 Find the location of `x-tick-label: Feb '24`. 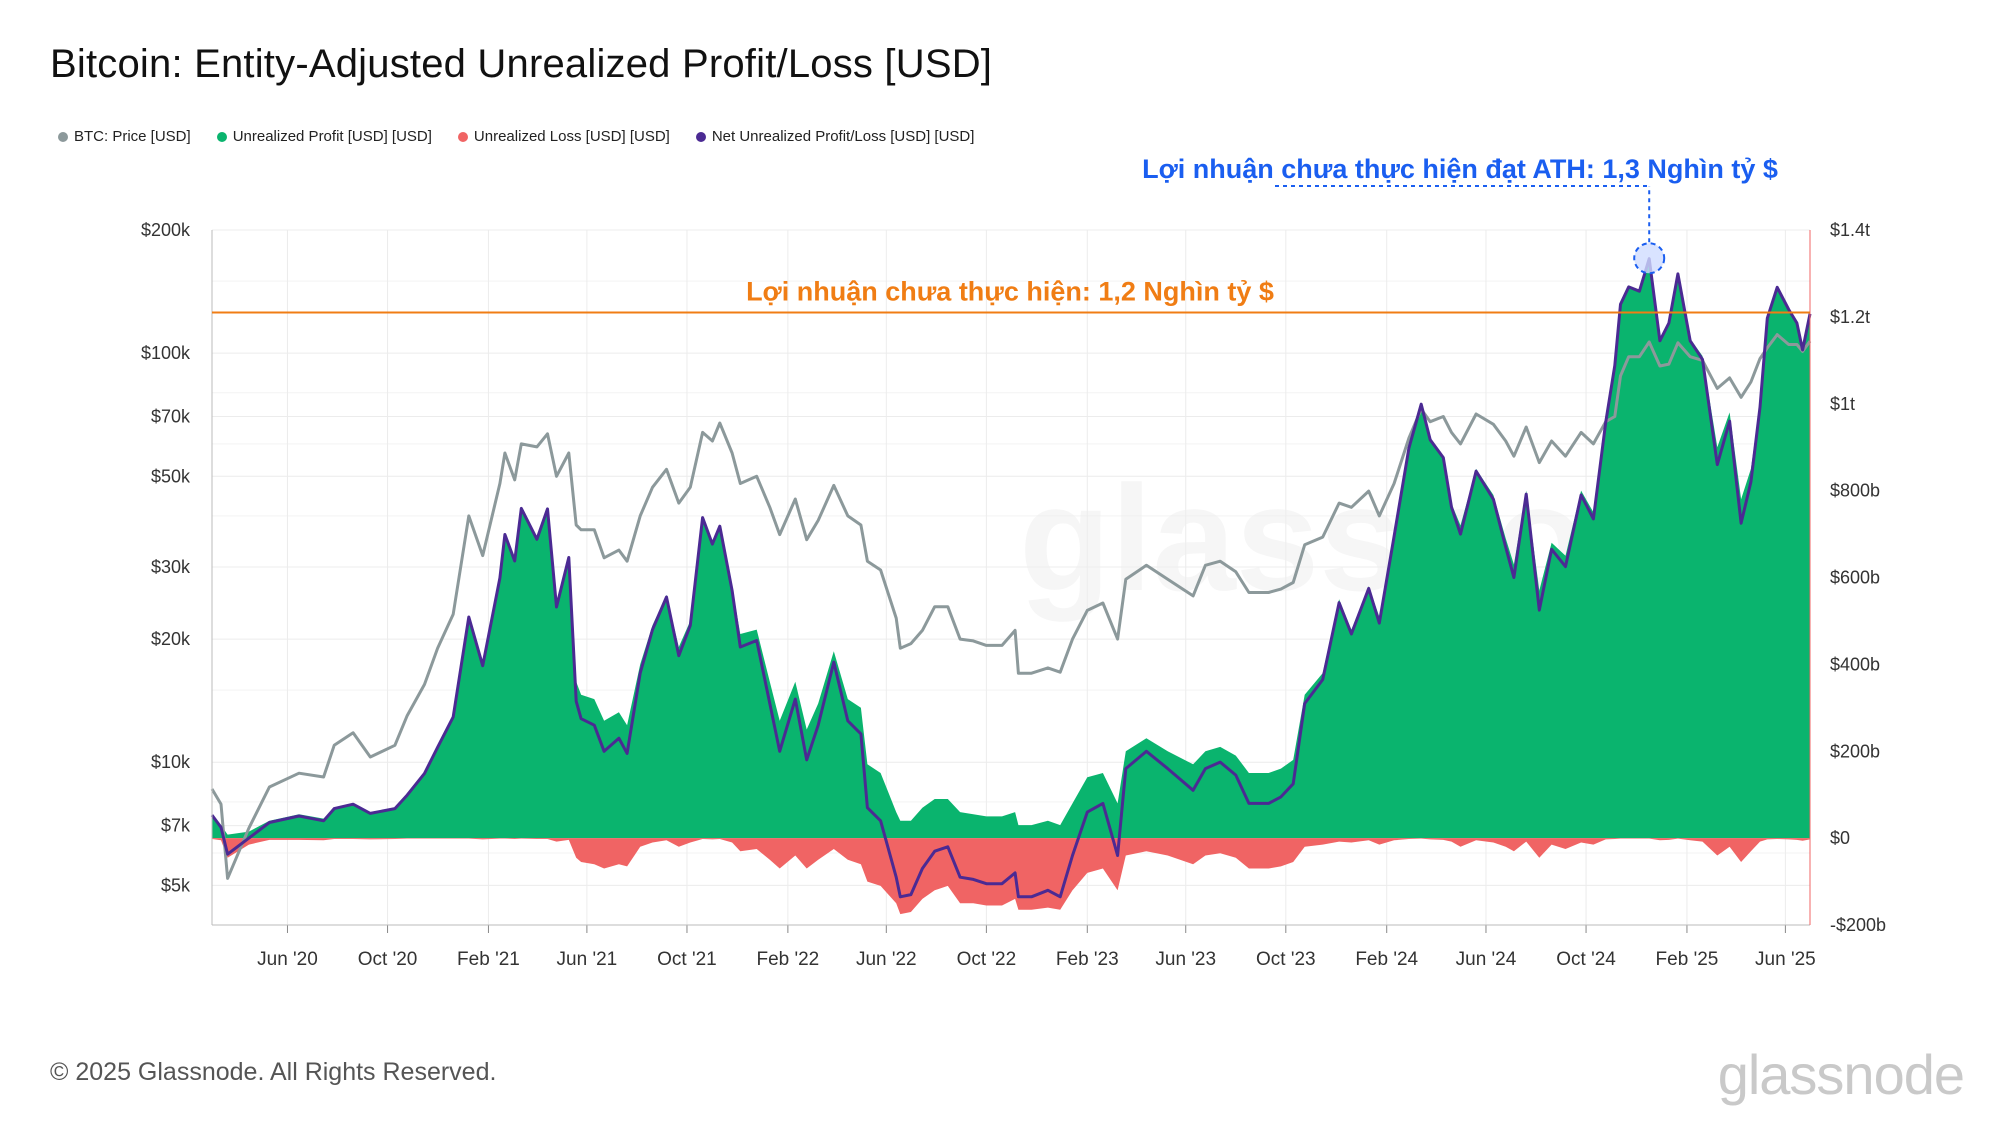

x-tick-label: Feb '24 is located at coordinates (1386, 959).